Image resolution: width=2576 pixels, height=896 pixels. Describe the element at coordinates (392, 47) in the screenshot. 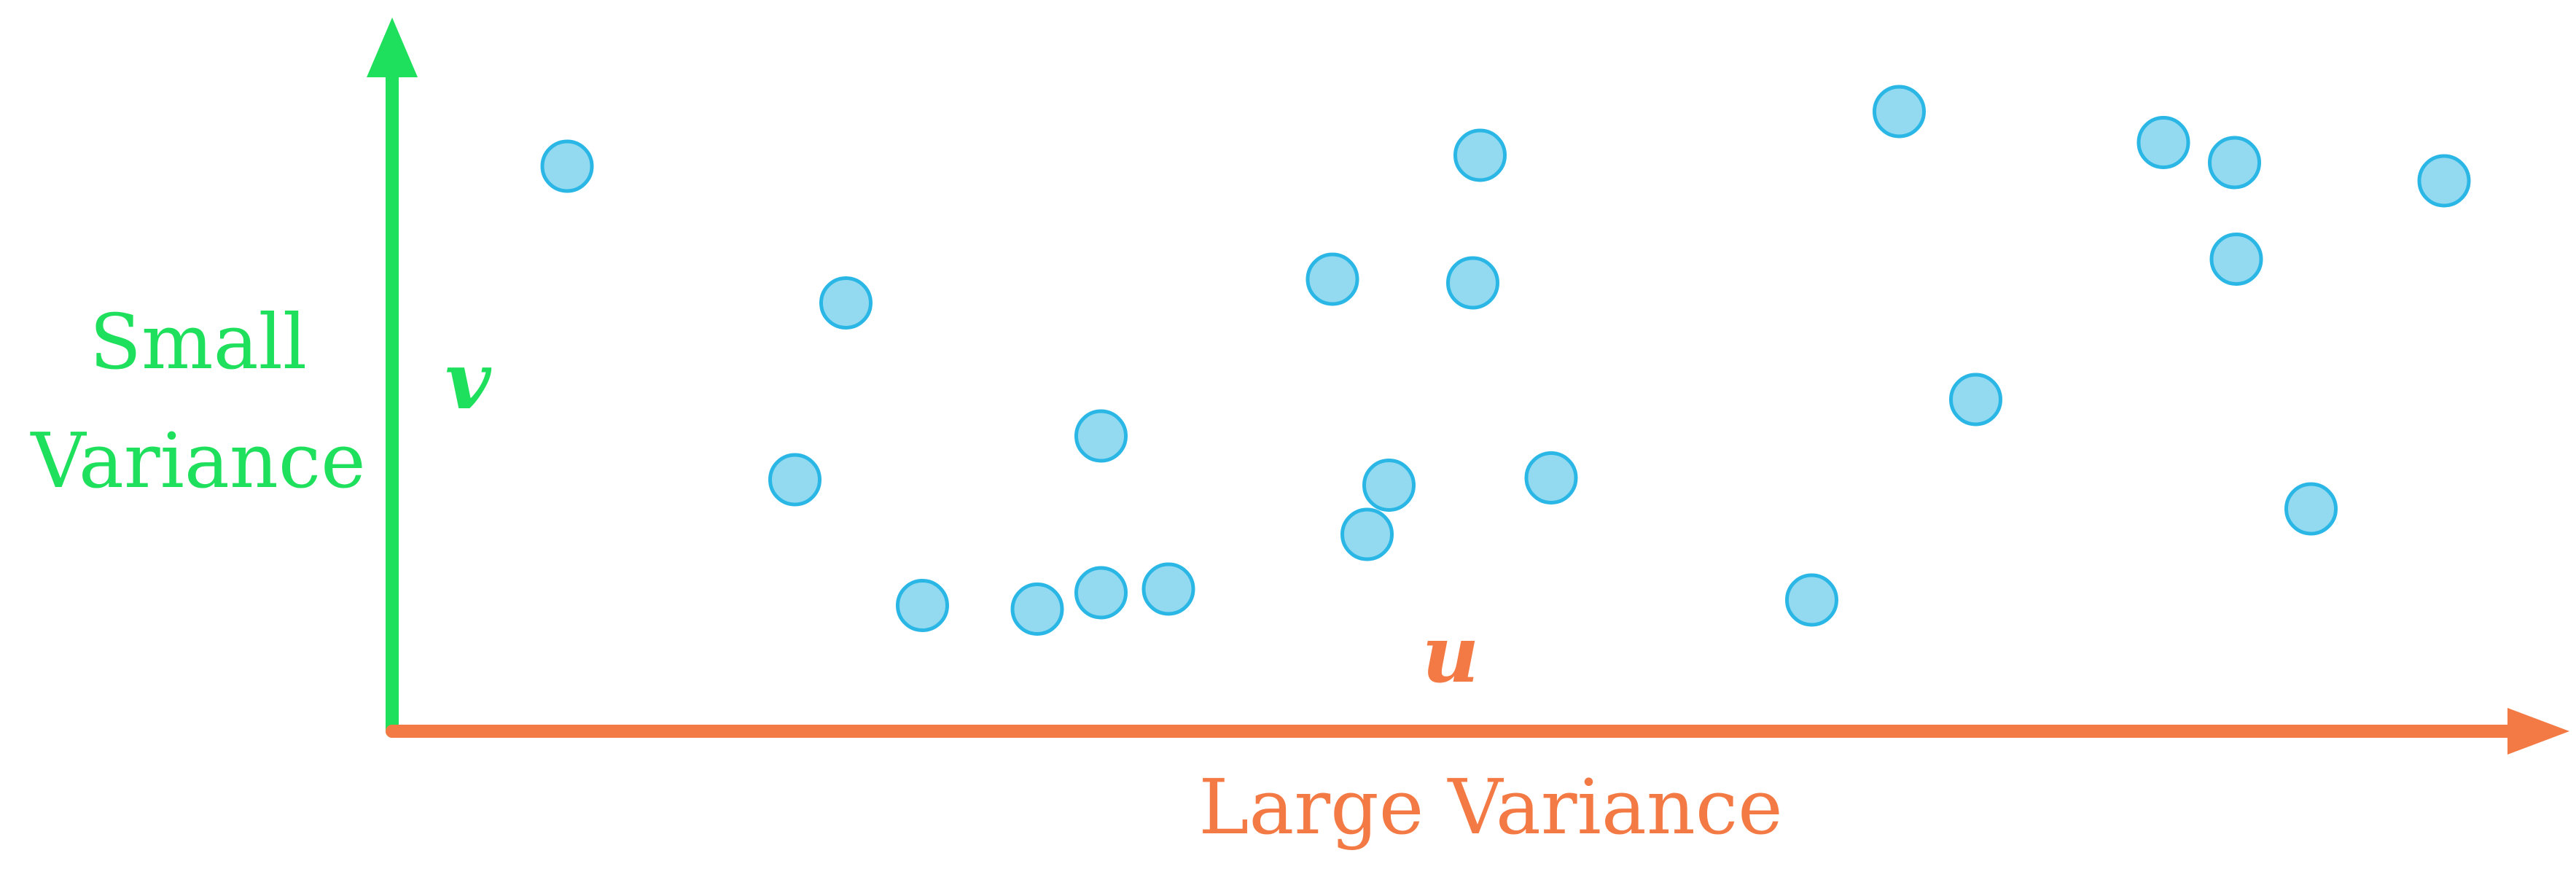

I see `vertical-axis-arrowhead` at that location.